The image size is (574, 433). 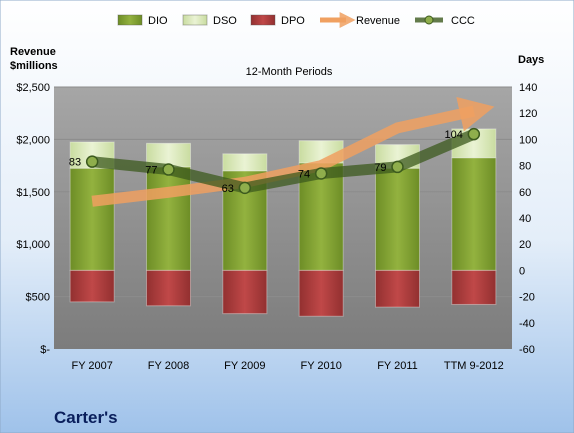 I want to click on legend-label: DIO, so click(x=158, y=21).